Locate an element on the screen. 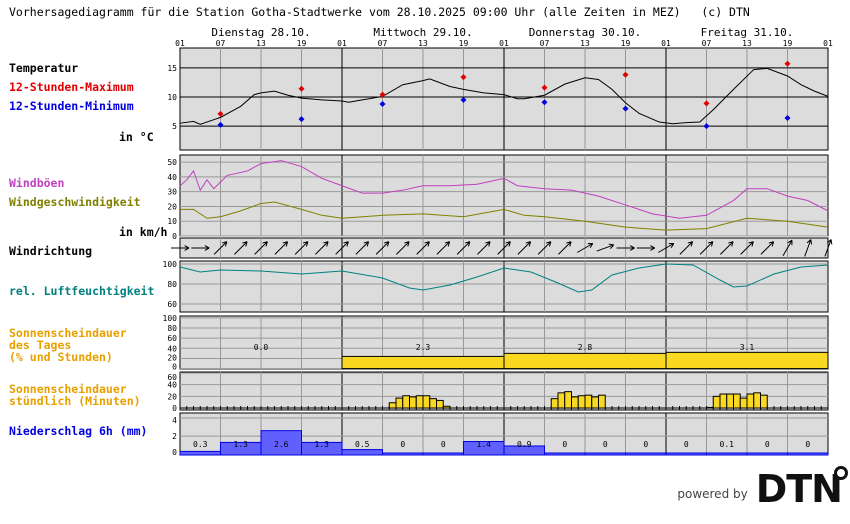 The image size is (850, 524). logo-dot-icon is located at coordinates (841, 473).